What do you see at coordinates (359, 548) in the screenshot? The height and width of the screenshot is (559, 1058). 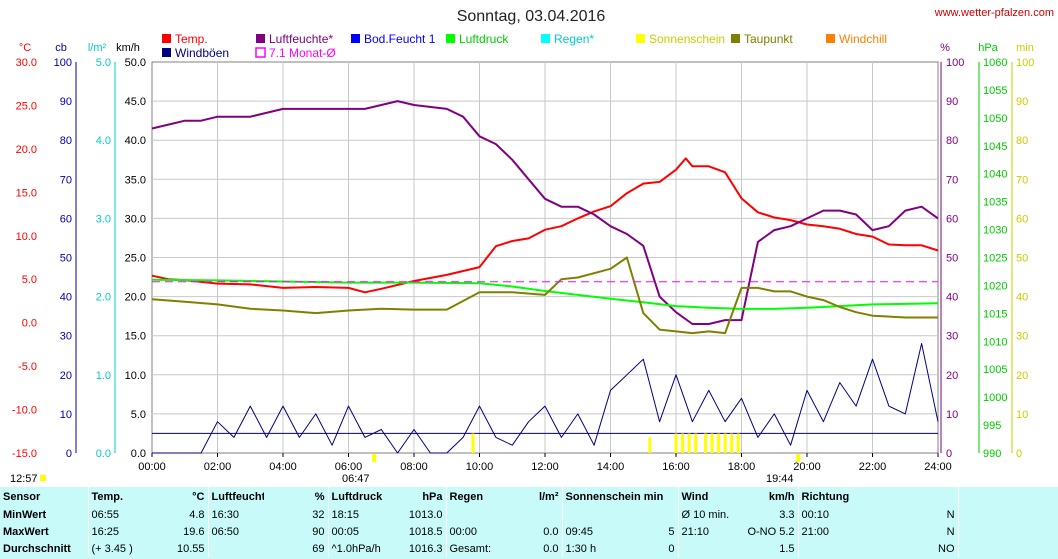 I see `stats-cell: ^1.0hPa/h` at bounding box center [359, 548].